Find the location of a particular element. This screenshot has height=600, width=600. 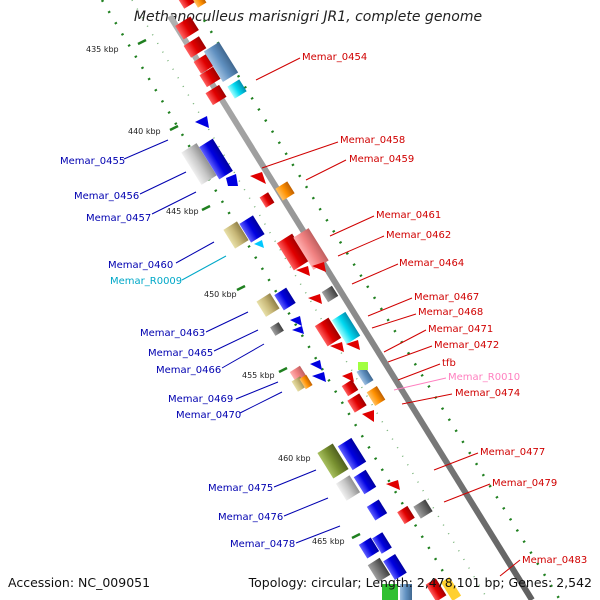

gene-label: Memar_0477 is located at coordinates (512, 452).